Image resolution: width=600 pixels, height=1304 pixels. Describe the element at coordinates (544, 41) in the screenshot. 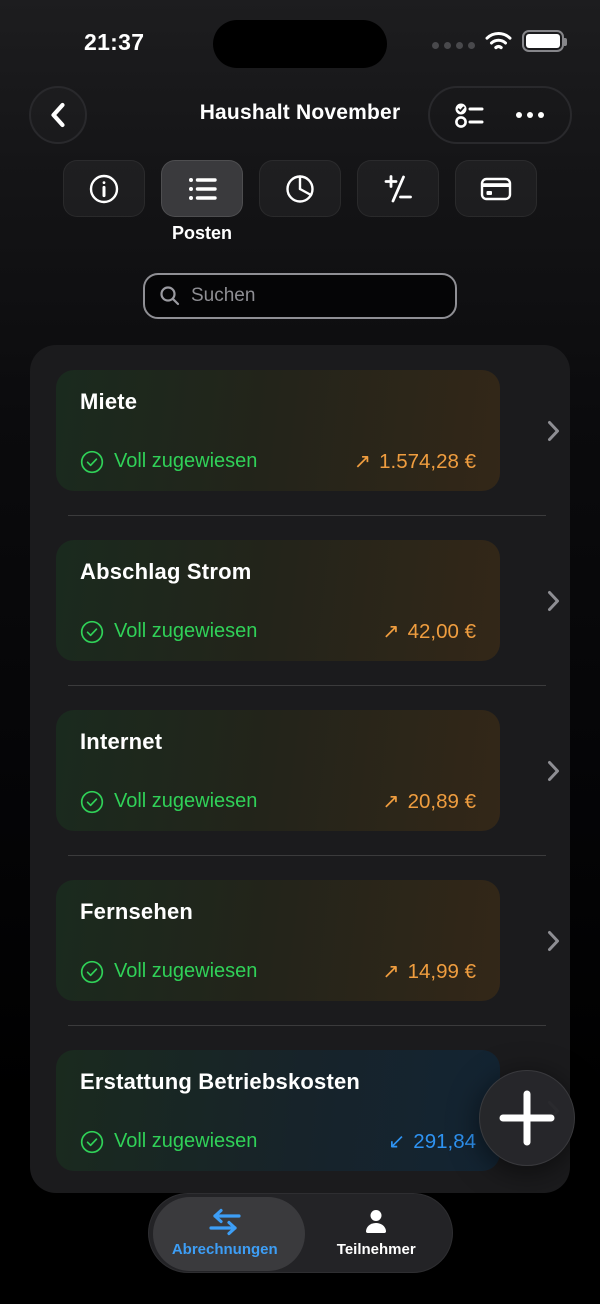

I see `battery-full-icon` at that location.